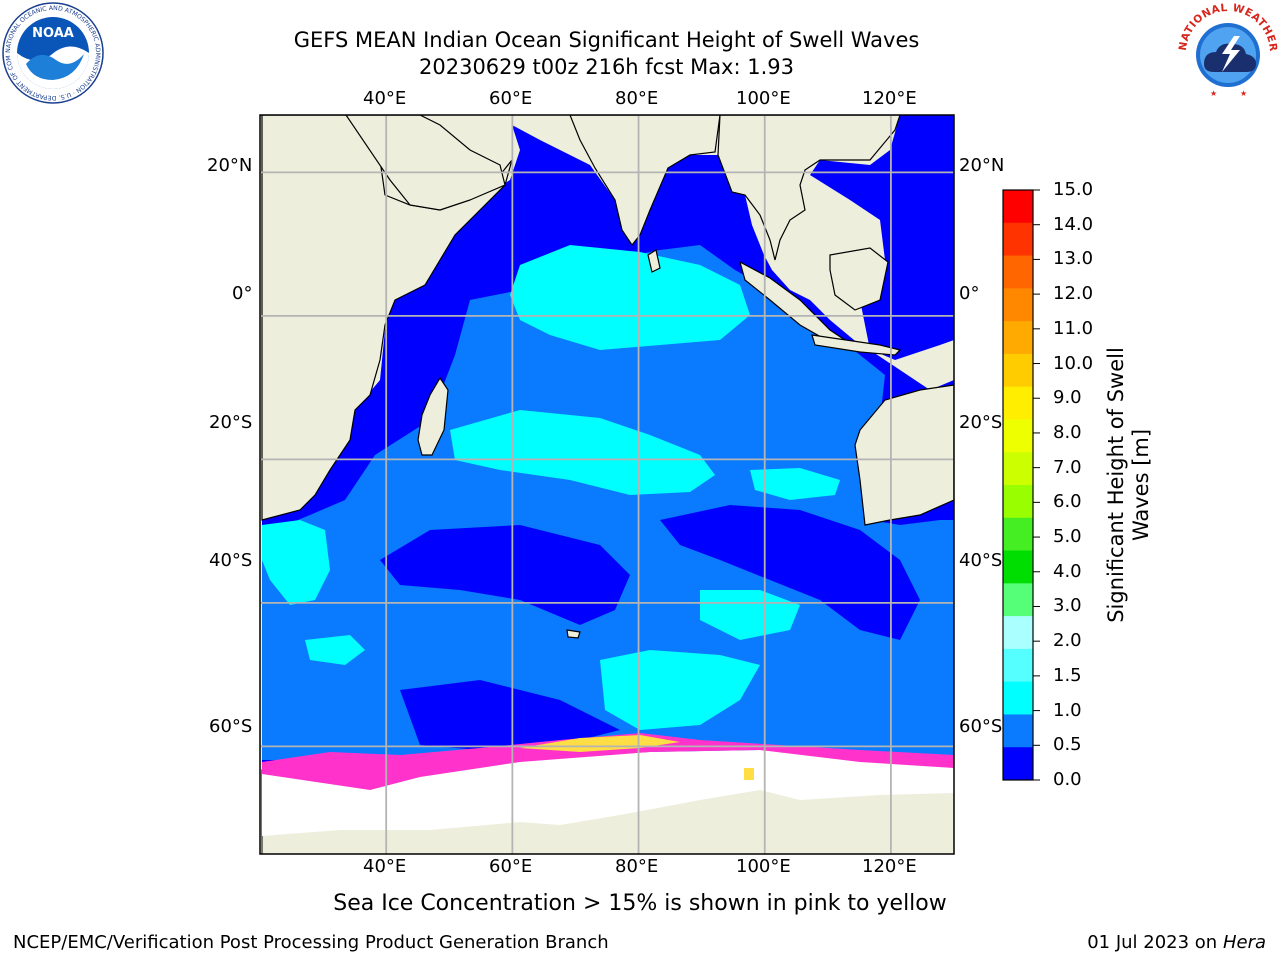  I want to click on lat-tick-left: 60°S, so click(231, 726).